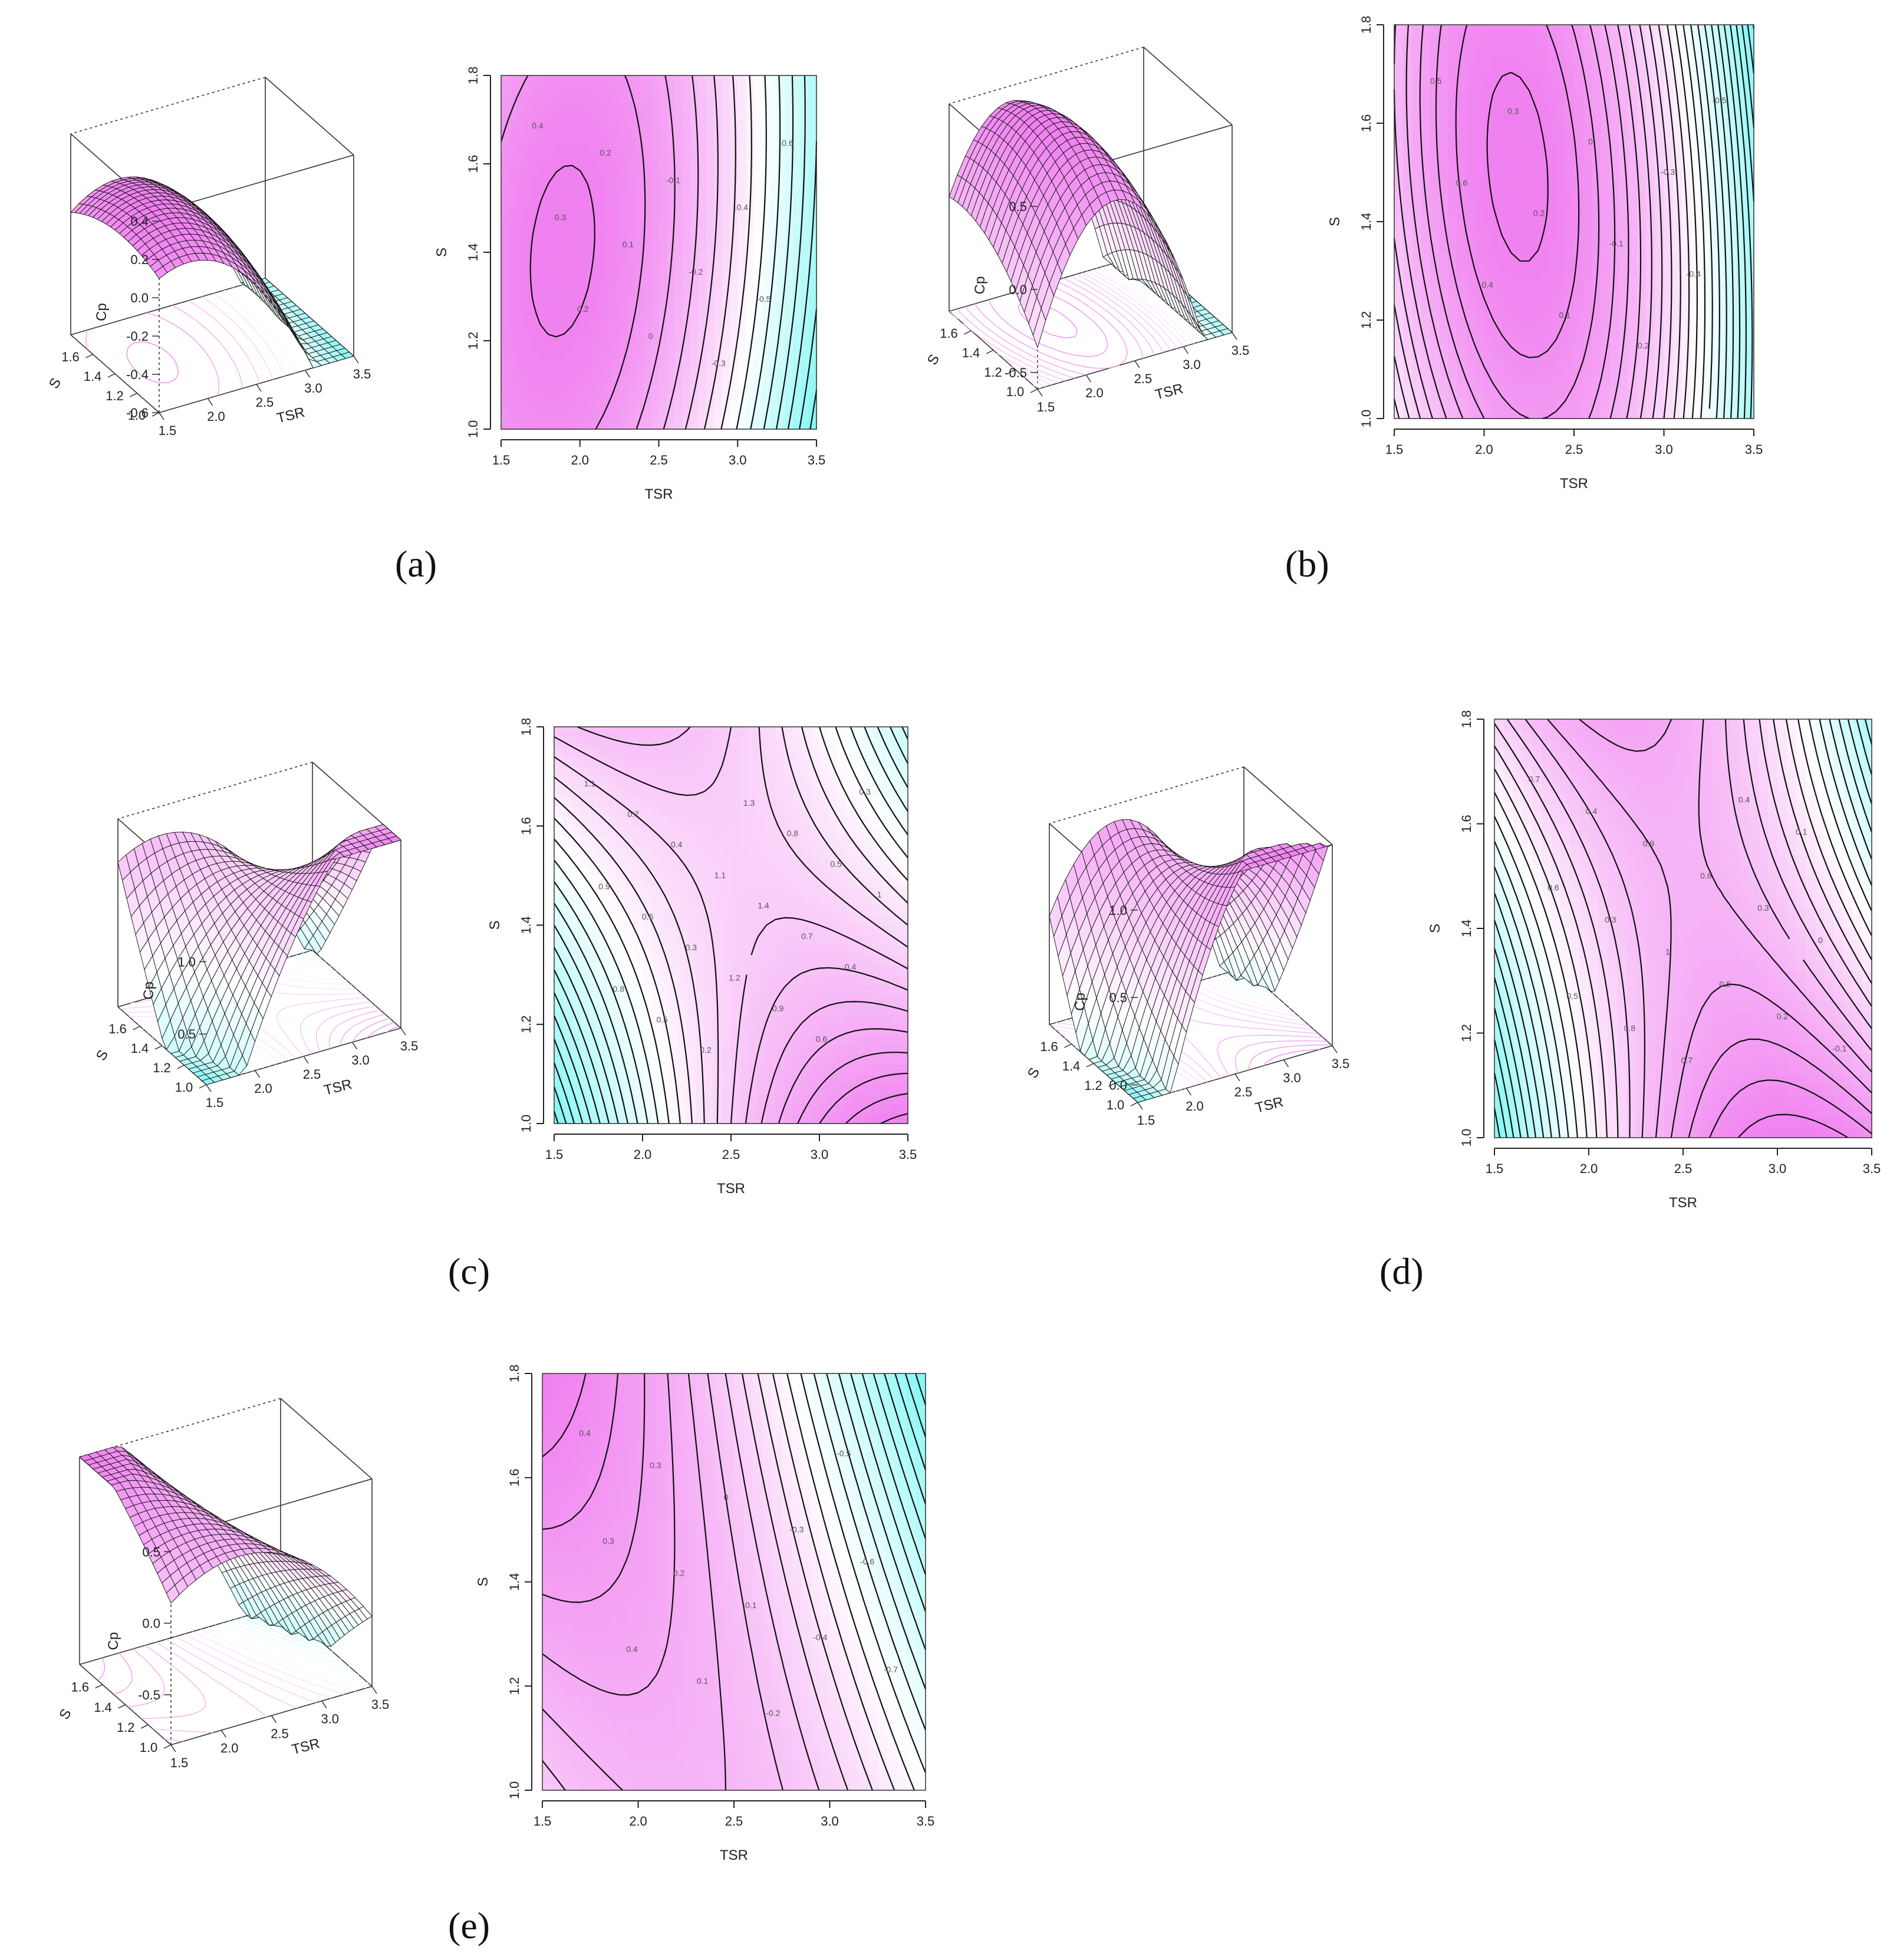  I want to click on x-tick-label: 1.5, so click(1046, 407).